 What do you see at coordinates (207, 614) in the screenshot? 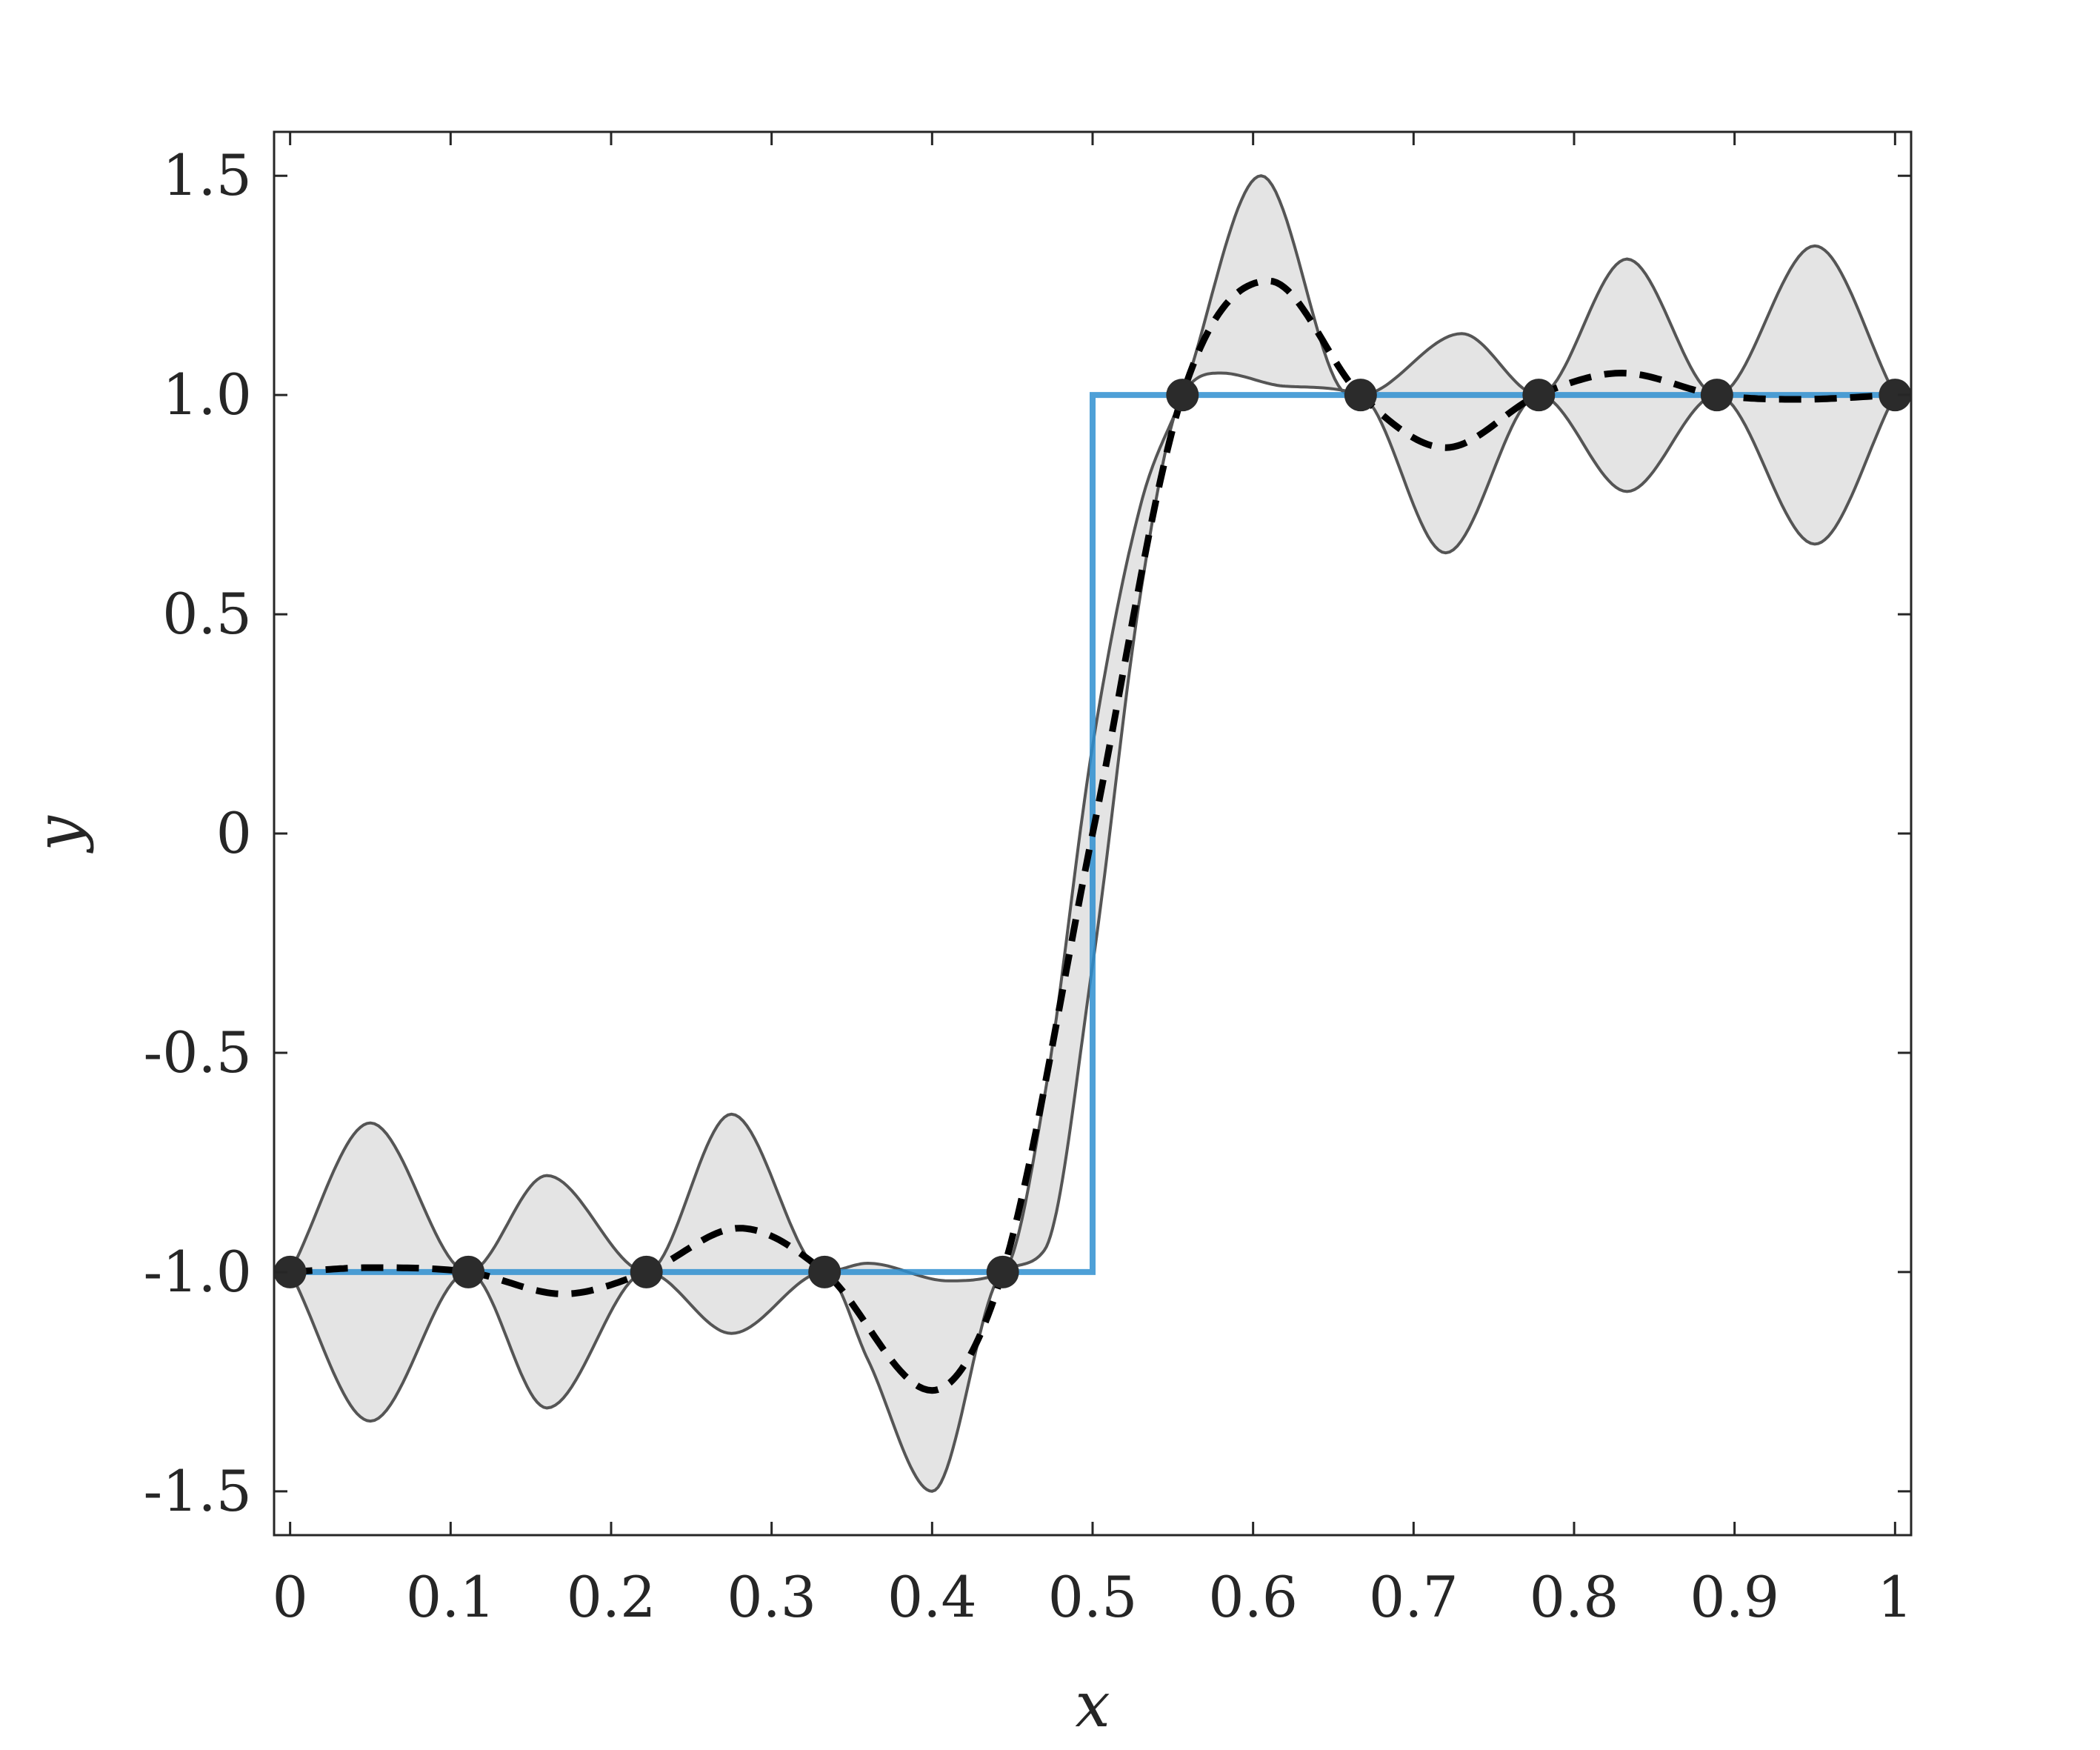
I see `y-tick-label: 0.5` at bounding box center [207, 614].